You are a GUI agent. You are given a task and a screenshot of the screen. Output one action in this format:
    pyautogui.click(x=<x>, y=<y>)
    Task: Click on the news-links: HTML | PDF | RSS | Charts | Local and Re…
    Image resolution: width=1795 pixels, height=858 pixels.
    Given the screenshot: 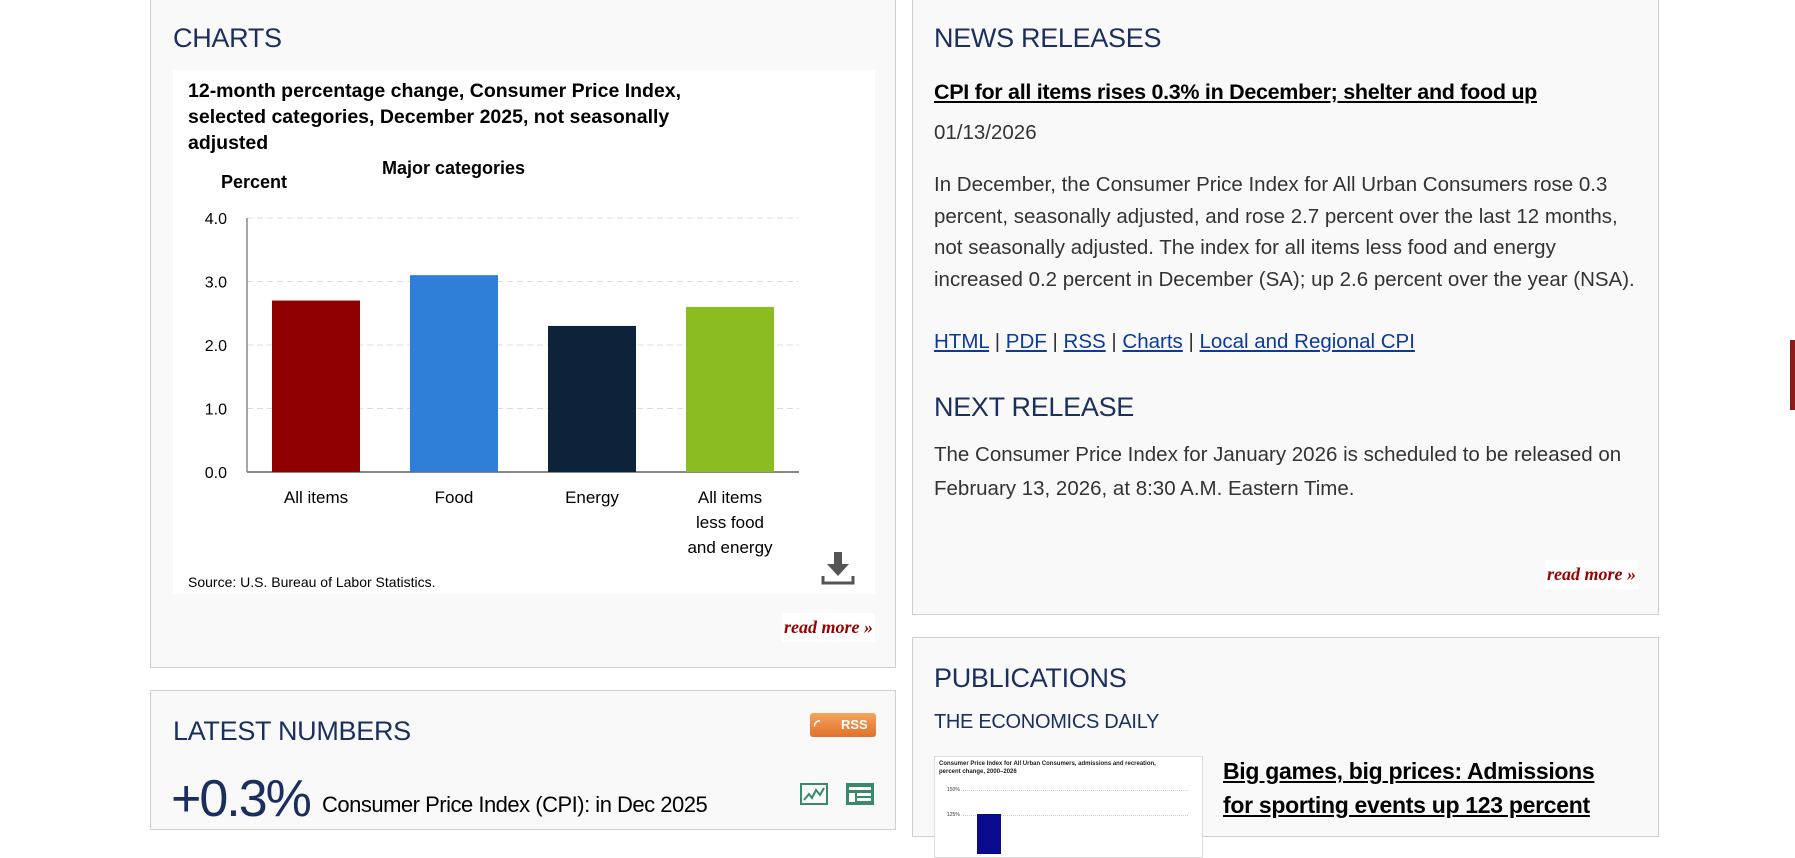 What is the action you would take?
    pyautogui.click(x=1174, y=342)
    